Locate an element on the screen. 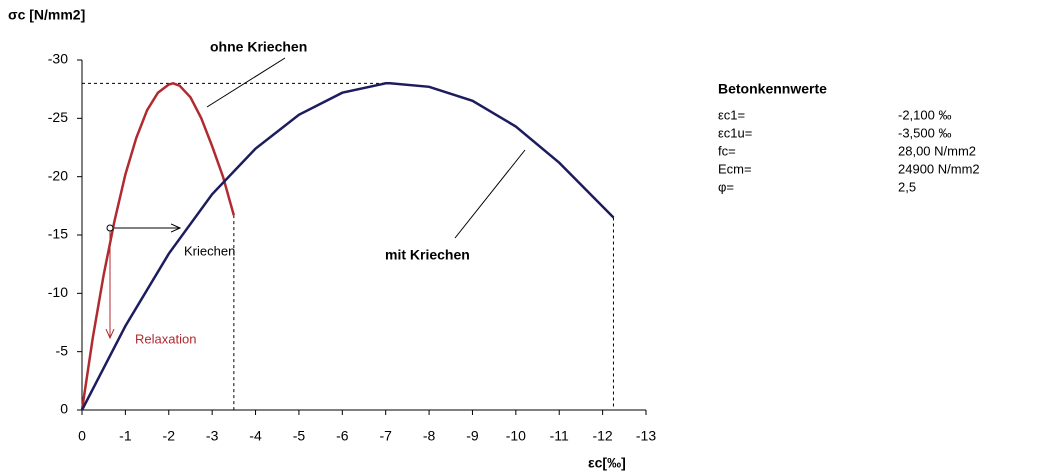 The width and height of the screenshot is (1052, 475). x-tick-label: -13 is located at coordinates (646, 436).